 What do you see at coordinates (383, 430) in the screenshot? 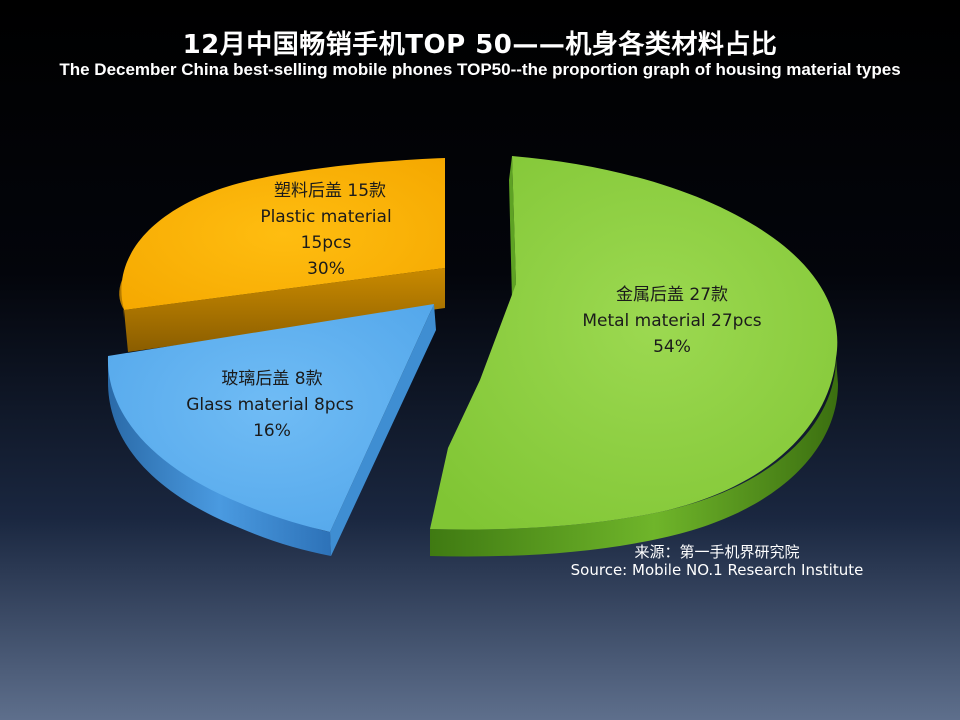
I see `glass-slice-front` at bounding box center [383, 430].